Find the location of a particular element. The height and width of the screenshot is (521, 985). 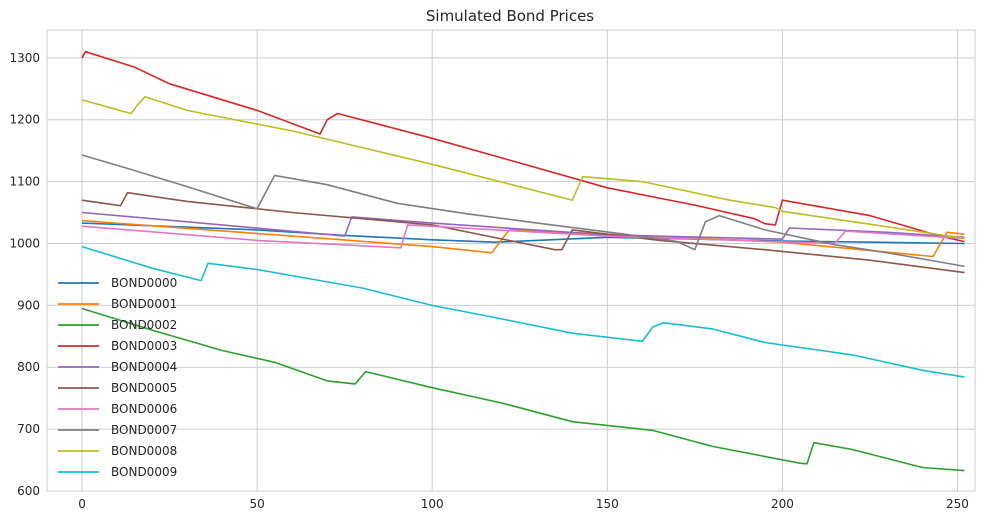

y-tick-label: 1200 is located at coordinates (24, 120).